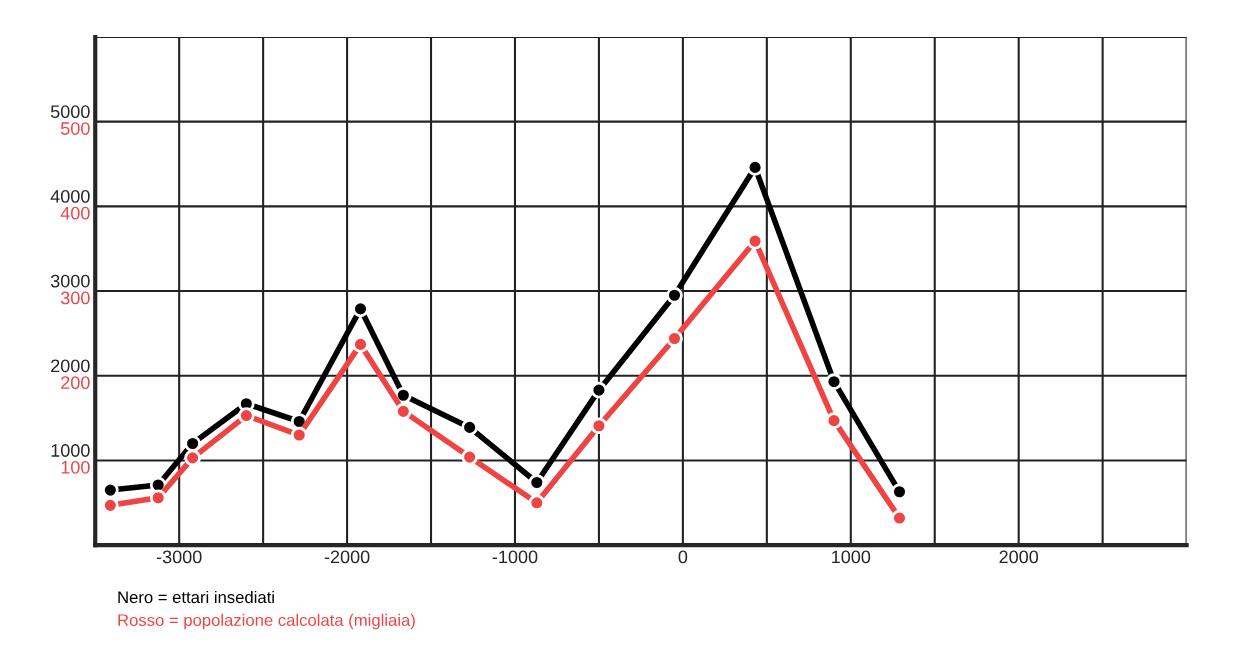 This screenshot has width=1253, height=660. Describe the element at coordinates (851, 557) in the screenshot. I see `x-tick-label: 1000` at that location.